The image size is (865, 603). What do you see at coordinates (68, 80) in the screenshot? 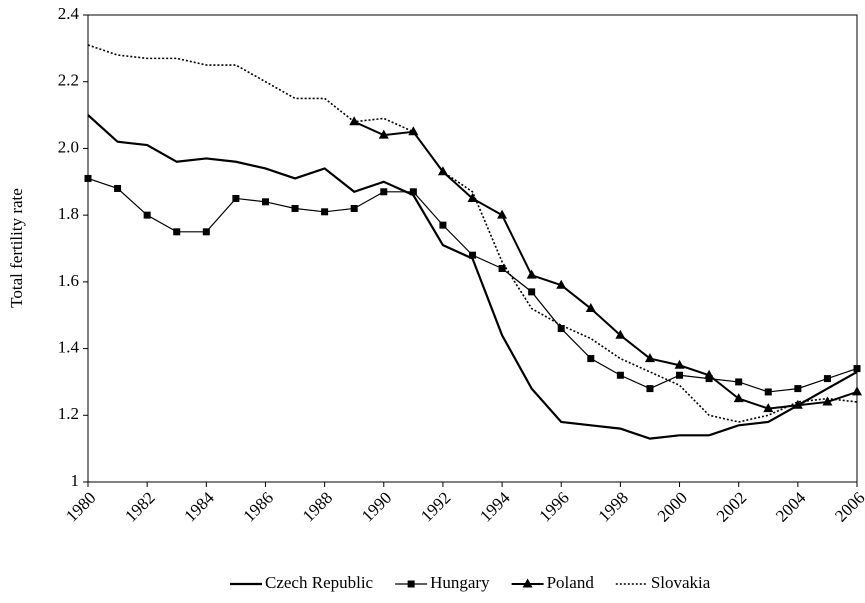
I see `y-tick-label: 2.2` at bounding box center [68, 80].